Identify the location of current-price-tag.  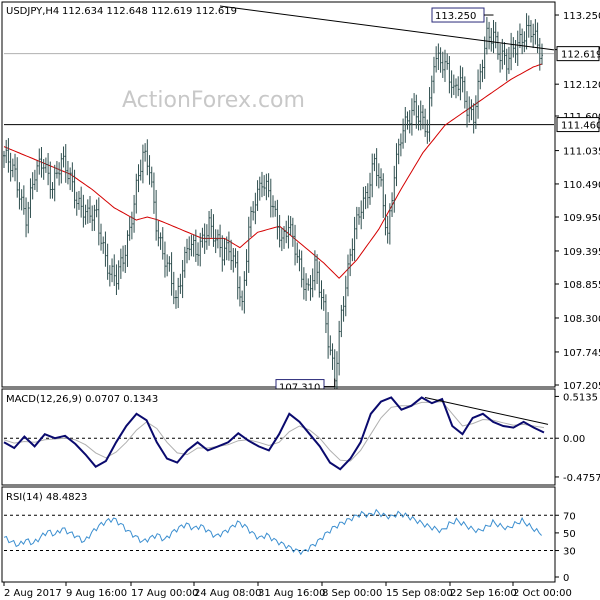
(578, 54).